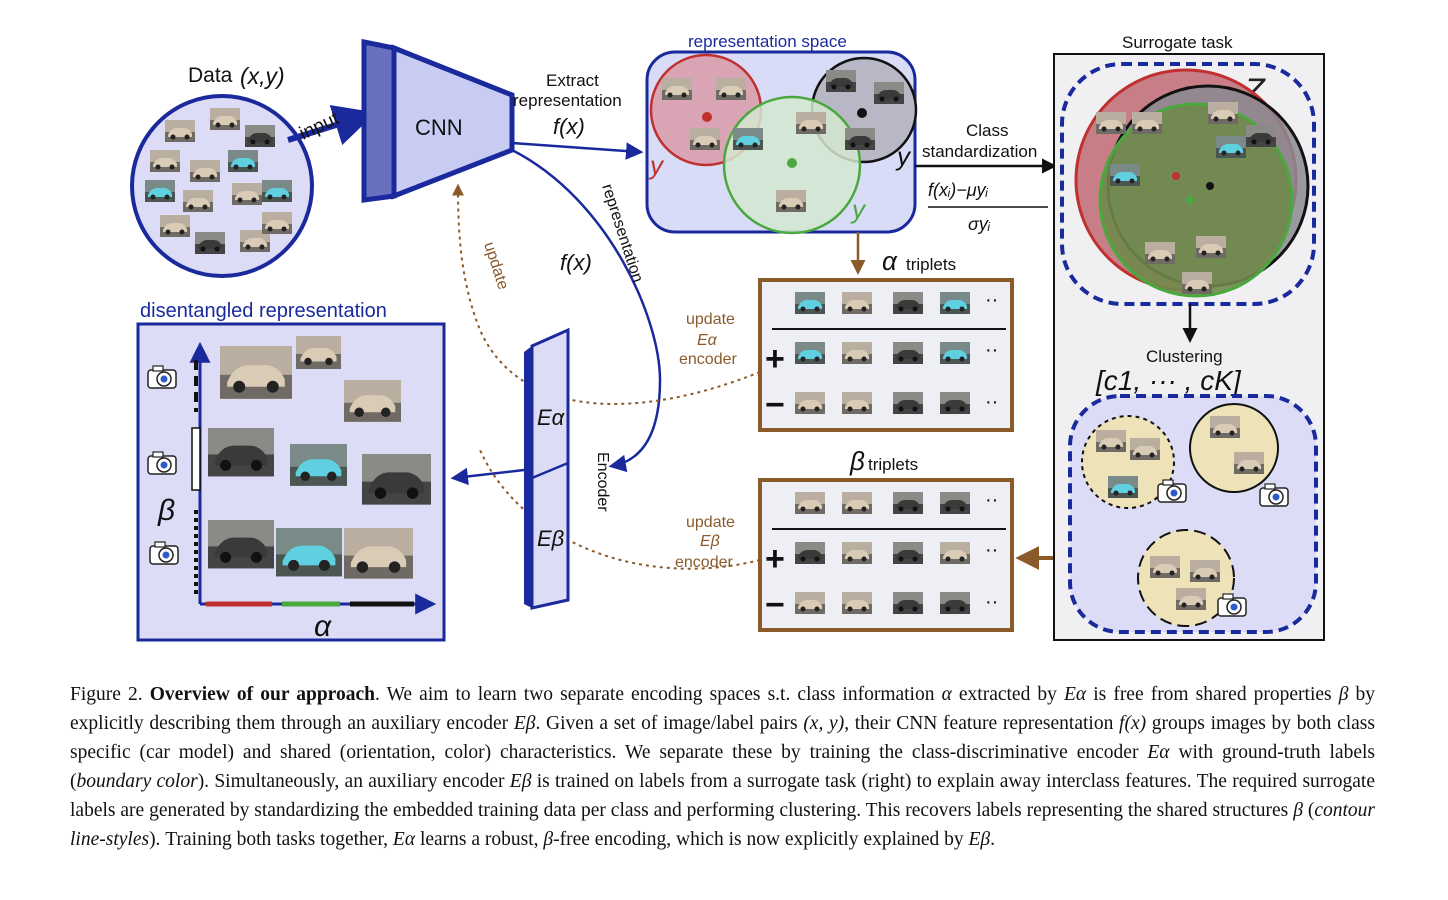 This screenshot has height=900, width=1448. I want to click on input-label: input, so click(319, 126).